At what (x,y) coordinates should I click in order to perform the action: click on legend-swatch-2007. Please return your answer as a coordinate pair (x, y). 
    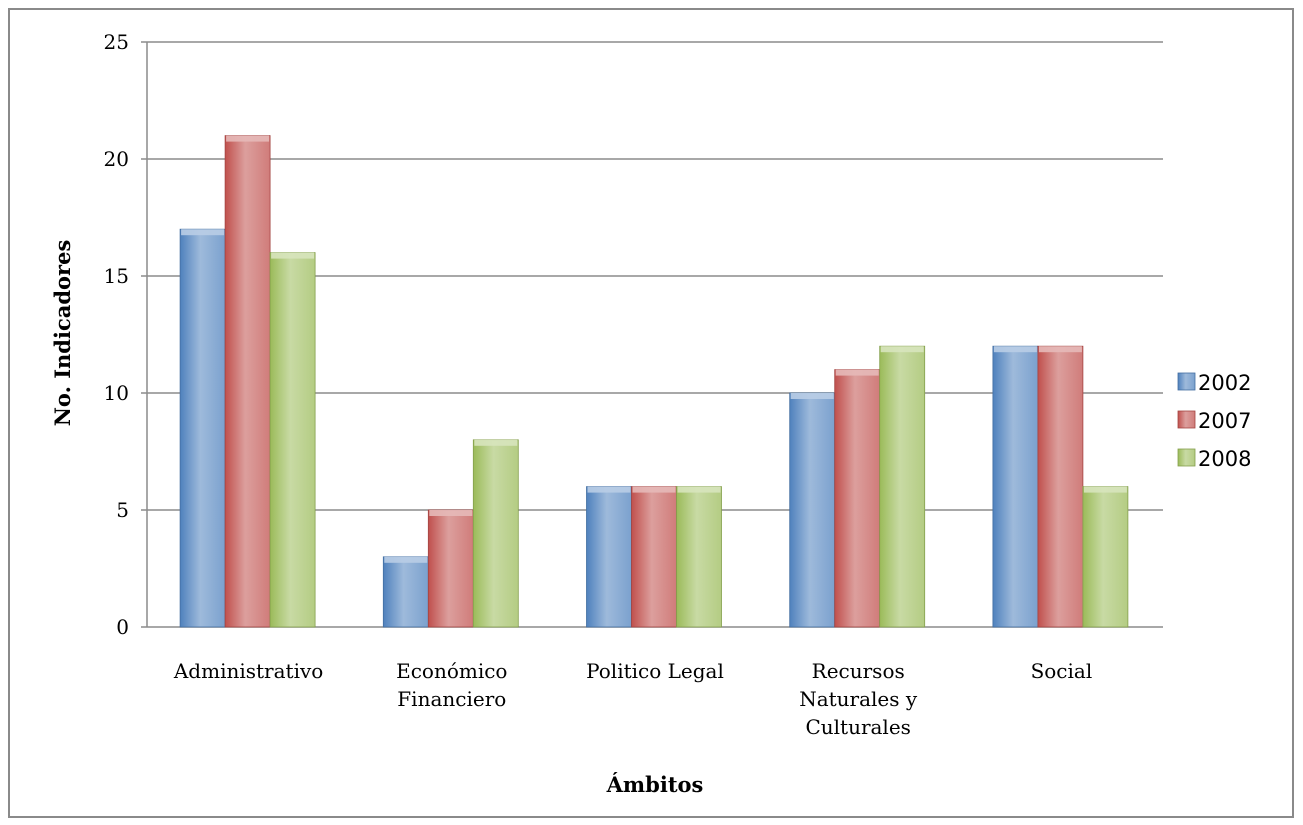
    Looking at the image, I should click on (1186, 419).